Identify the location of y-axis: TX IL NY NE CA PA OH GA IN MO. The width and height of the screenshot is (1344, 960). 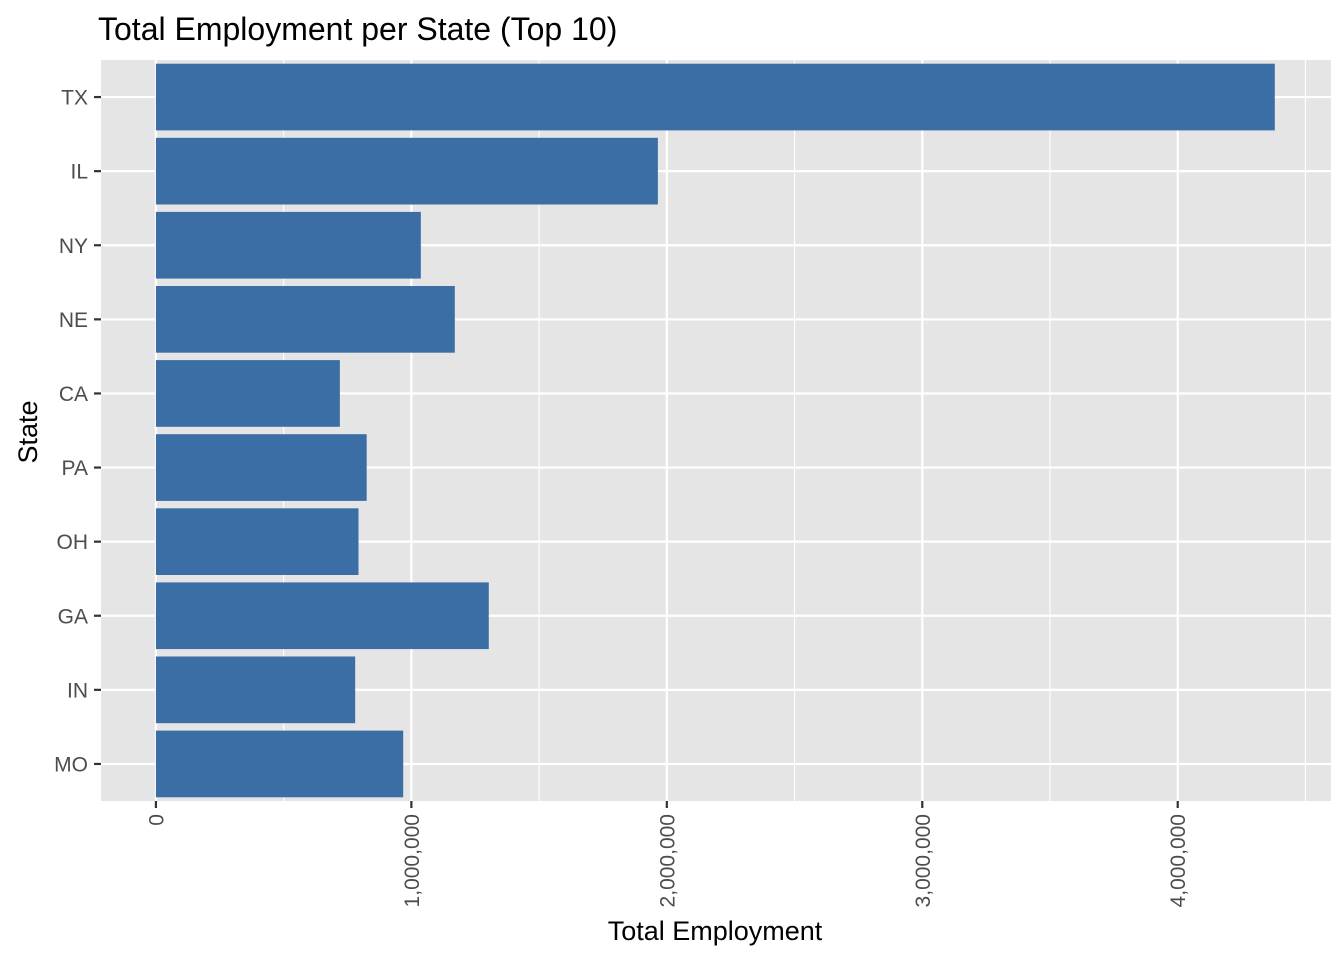
(77, 431).